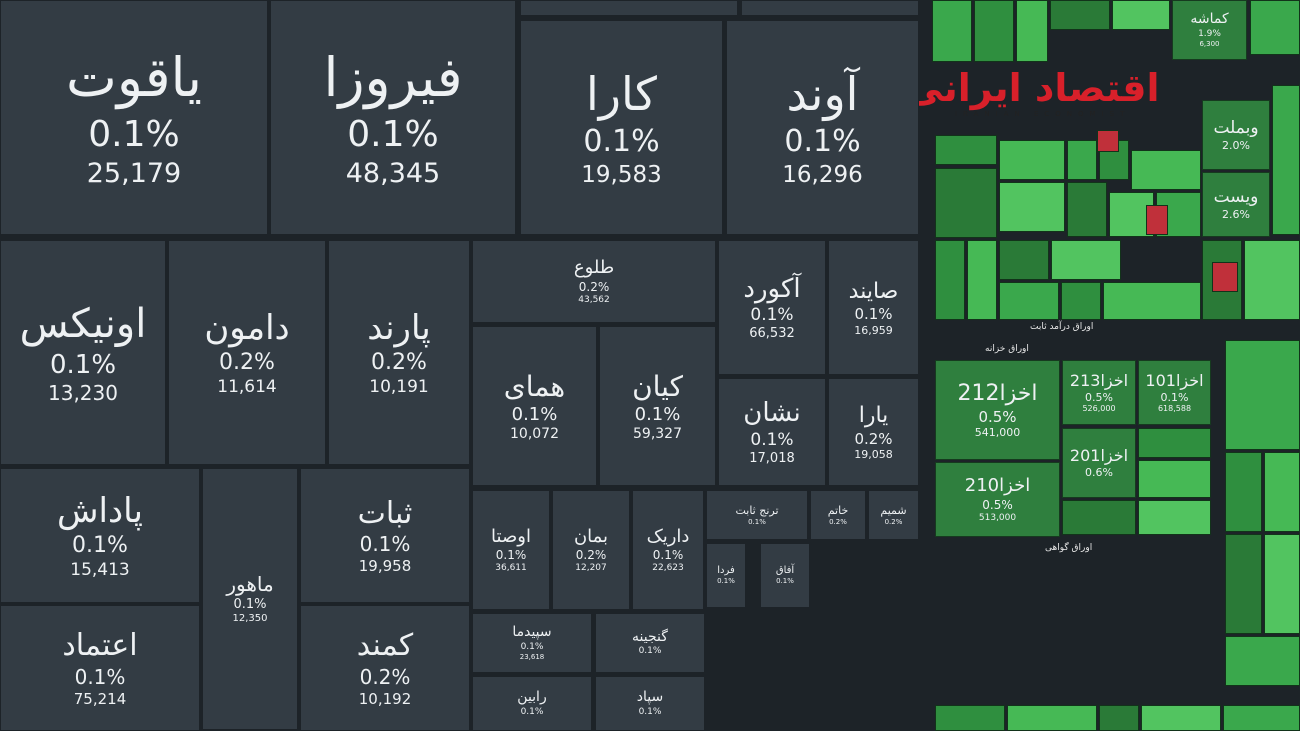  I want to click on tile-name: همای, so click(534, 386).